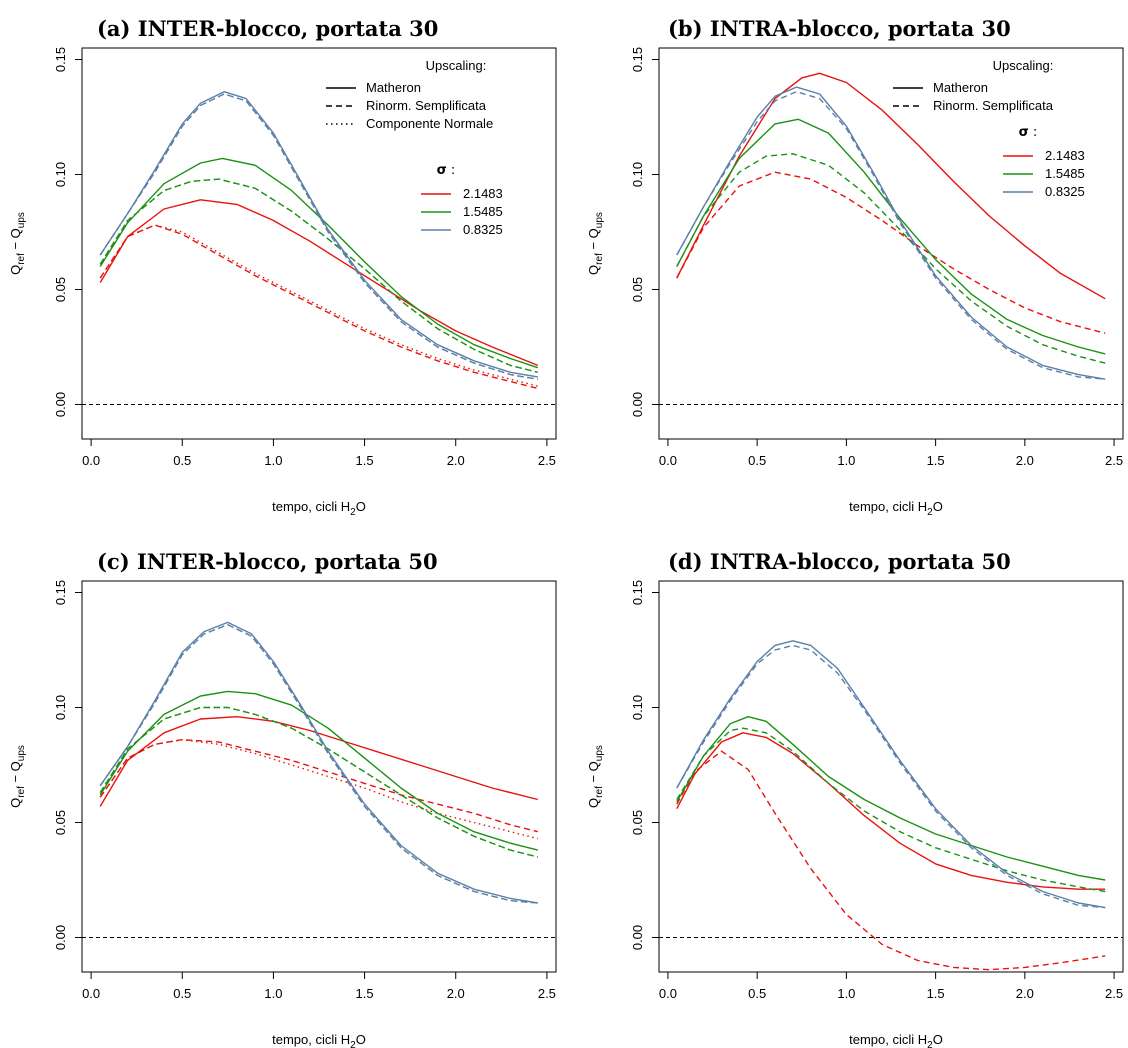  Describe the element at coordinates (839, 561) in the screenshot. I see `panel-title: (d) INTRA-blocco, portata 50` at that location.